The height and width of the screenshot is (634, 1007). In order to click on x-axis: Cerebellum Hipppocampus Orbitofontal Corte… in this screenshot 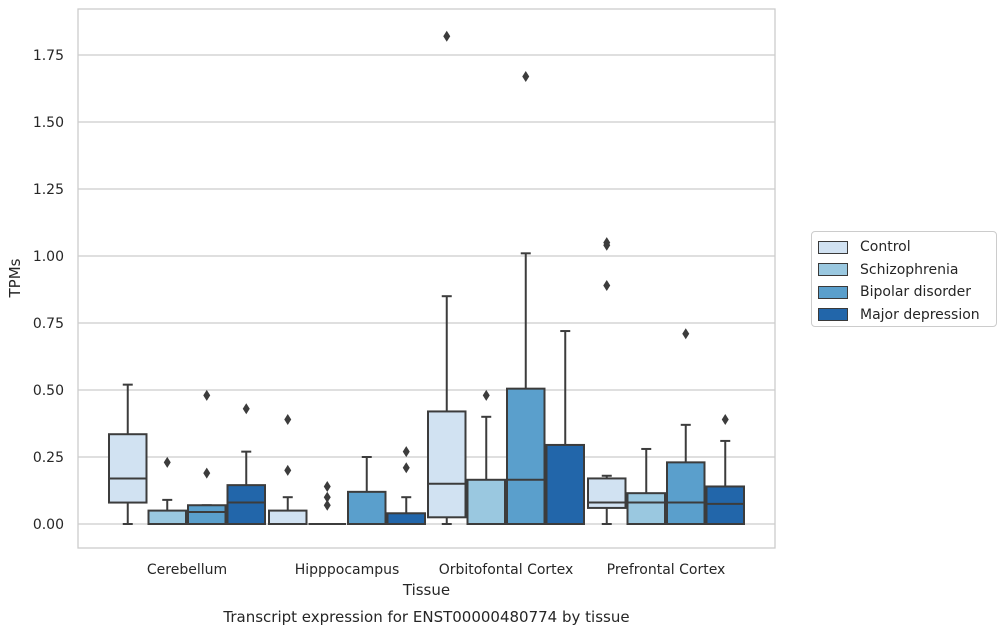, I will do `click(436, 570)`.